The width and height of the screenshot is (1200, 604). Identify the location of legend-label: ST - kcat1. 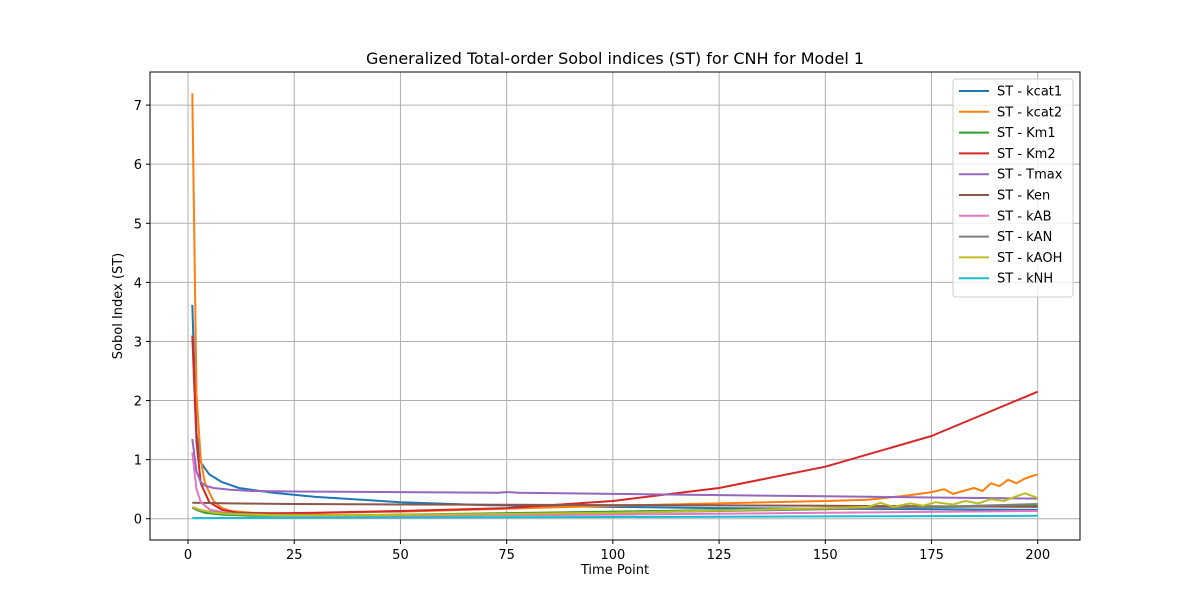
(1029, 92).